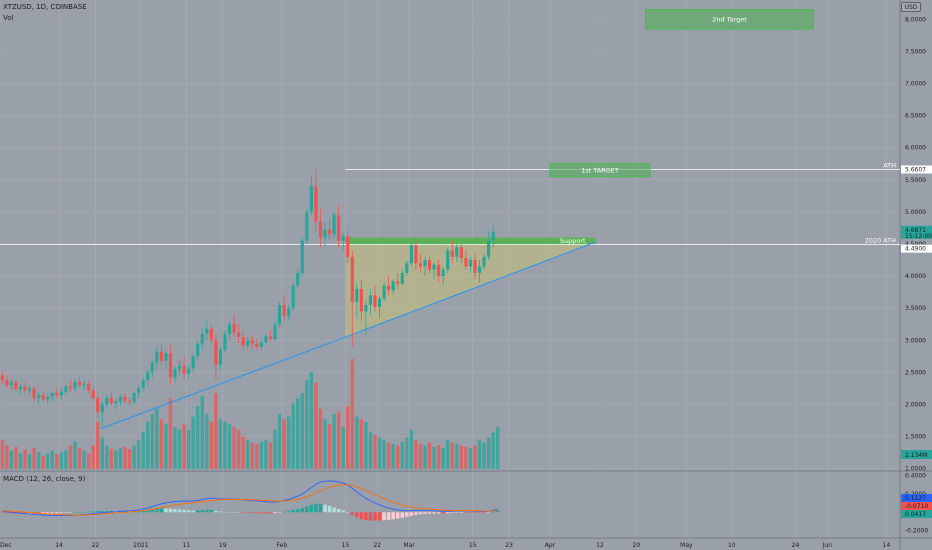  I want to click on symbol-label: XTZUSD, 1D, COINBASE, so click(45, 7).